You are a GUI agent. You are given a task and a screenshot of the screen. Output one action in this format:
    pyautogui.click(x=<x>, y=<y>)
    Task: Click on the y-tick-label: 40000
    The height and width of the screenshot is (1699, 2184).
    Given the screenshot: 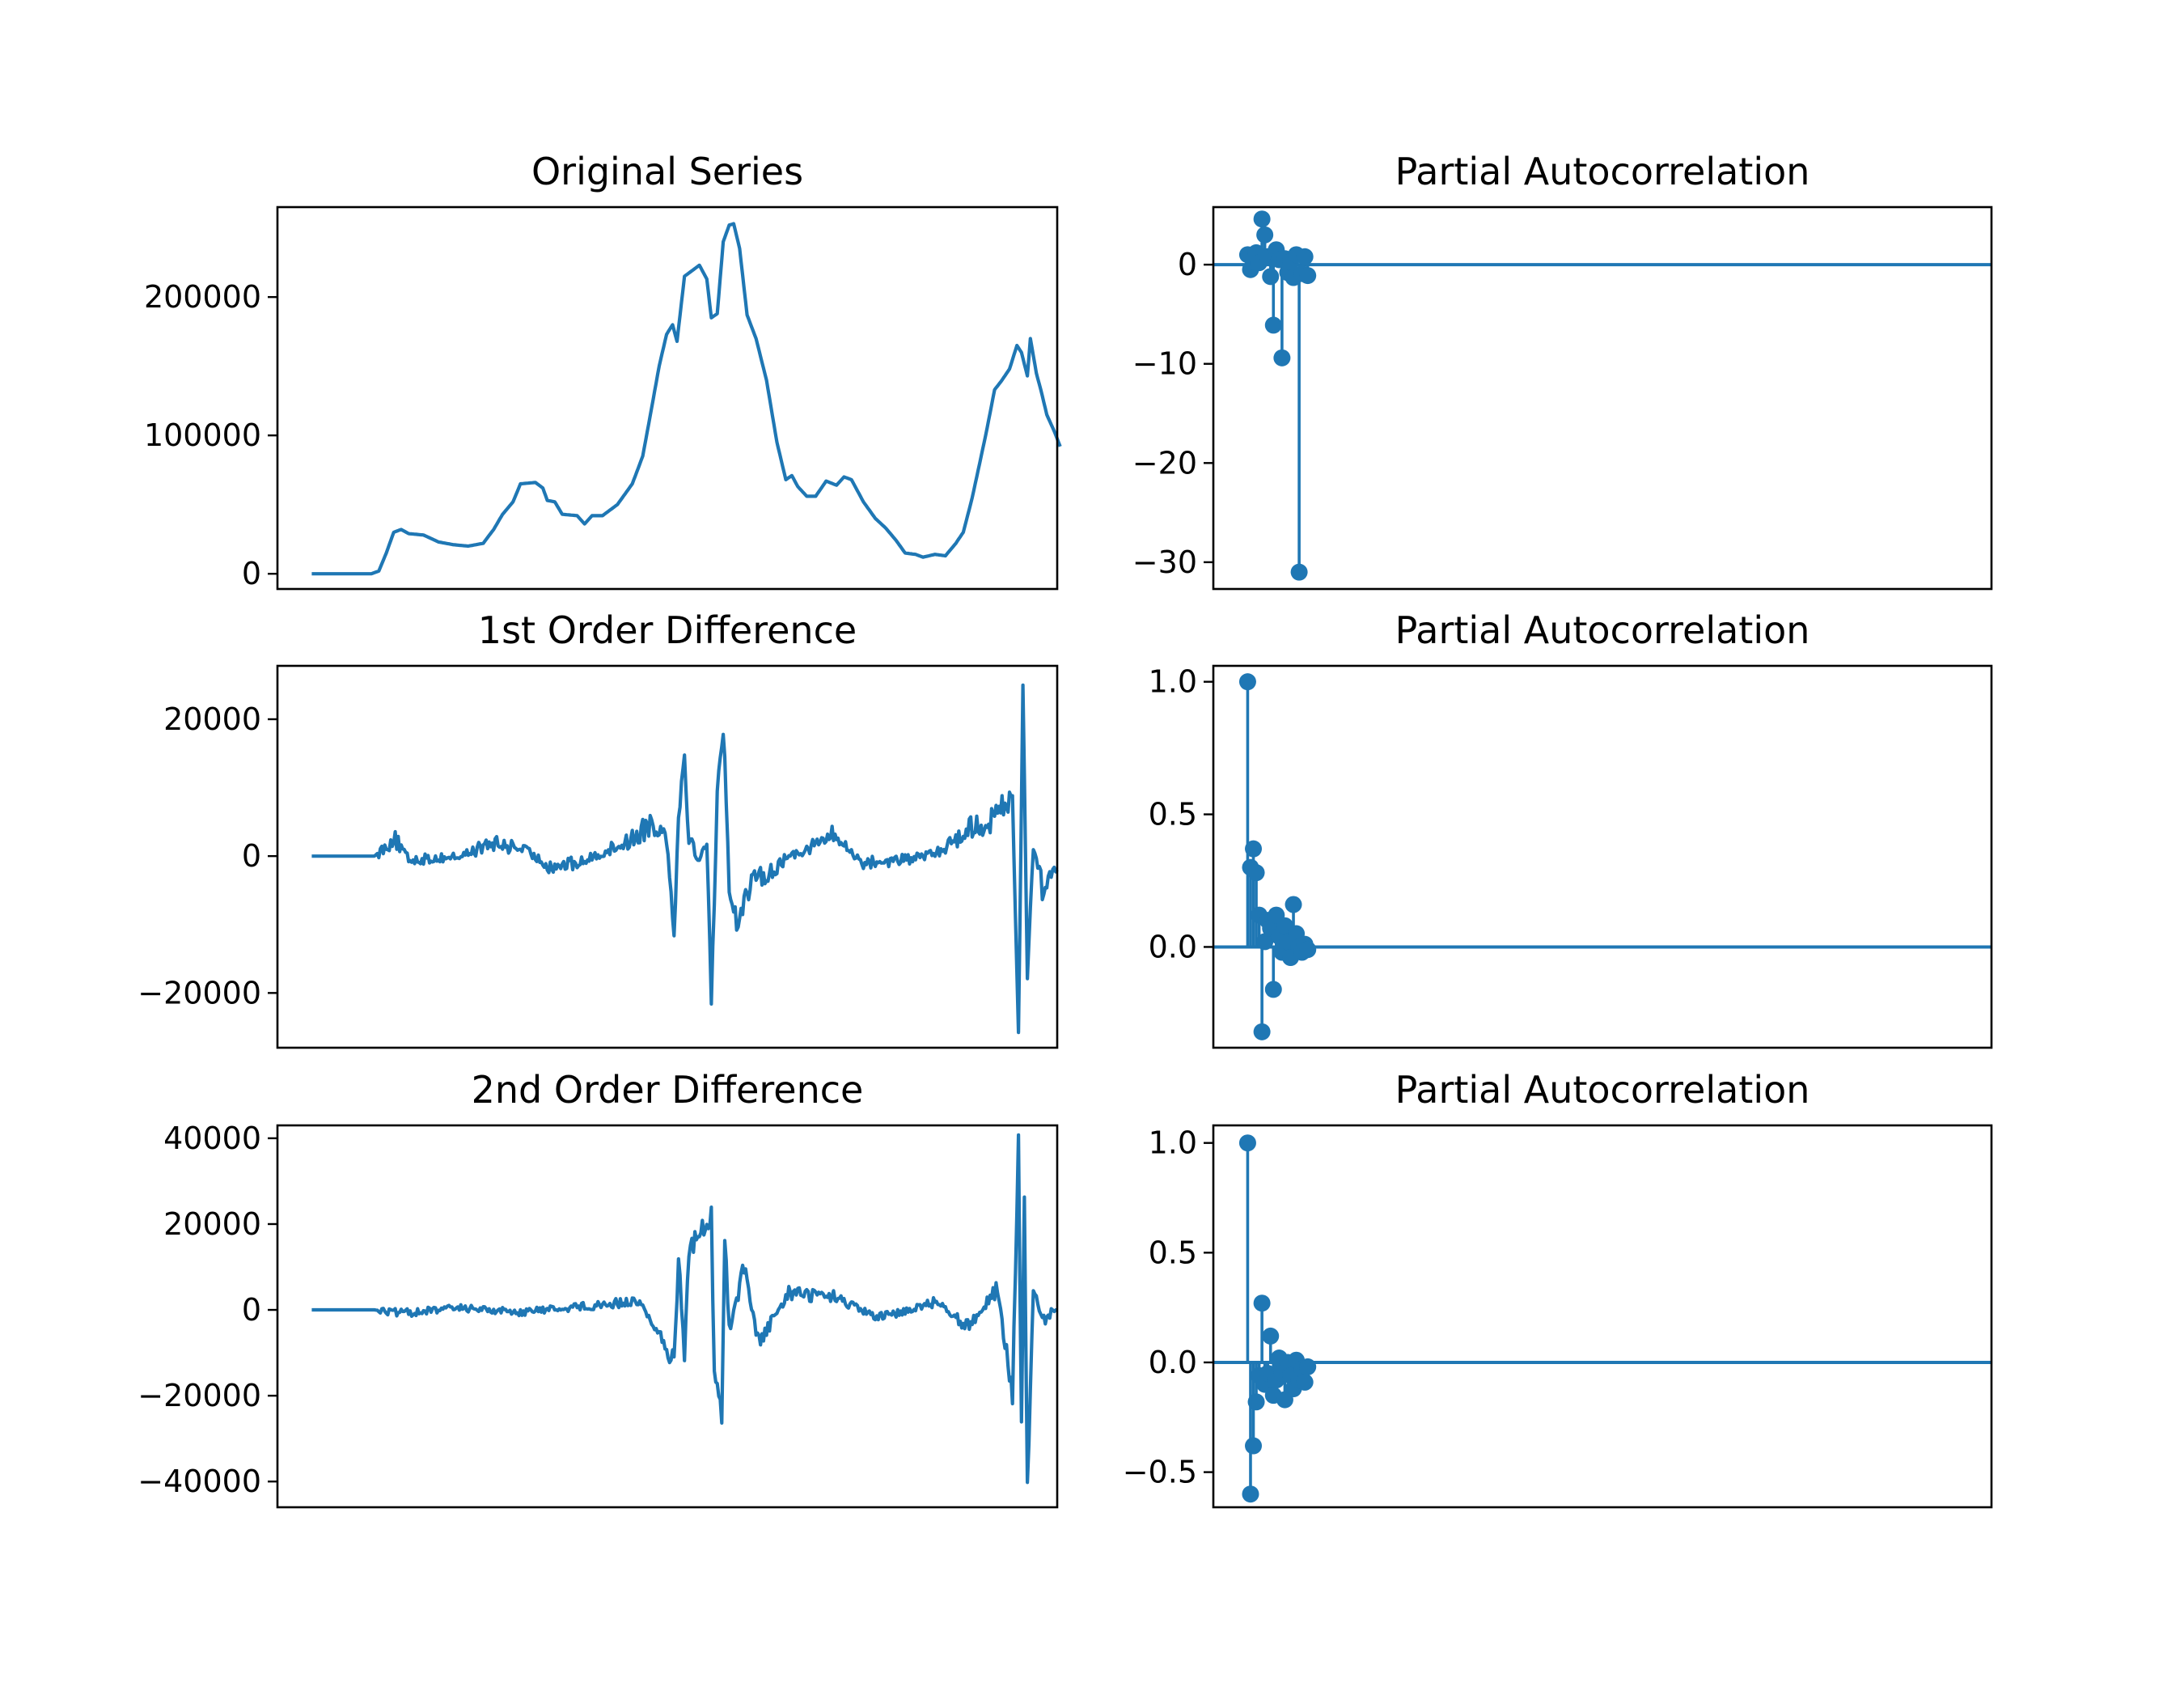 What is the action you would take?
    pyautogui.click(x=212, y=1138)
    